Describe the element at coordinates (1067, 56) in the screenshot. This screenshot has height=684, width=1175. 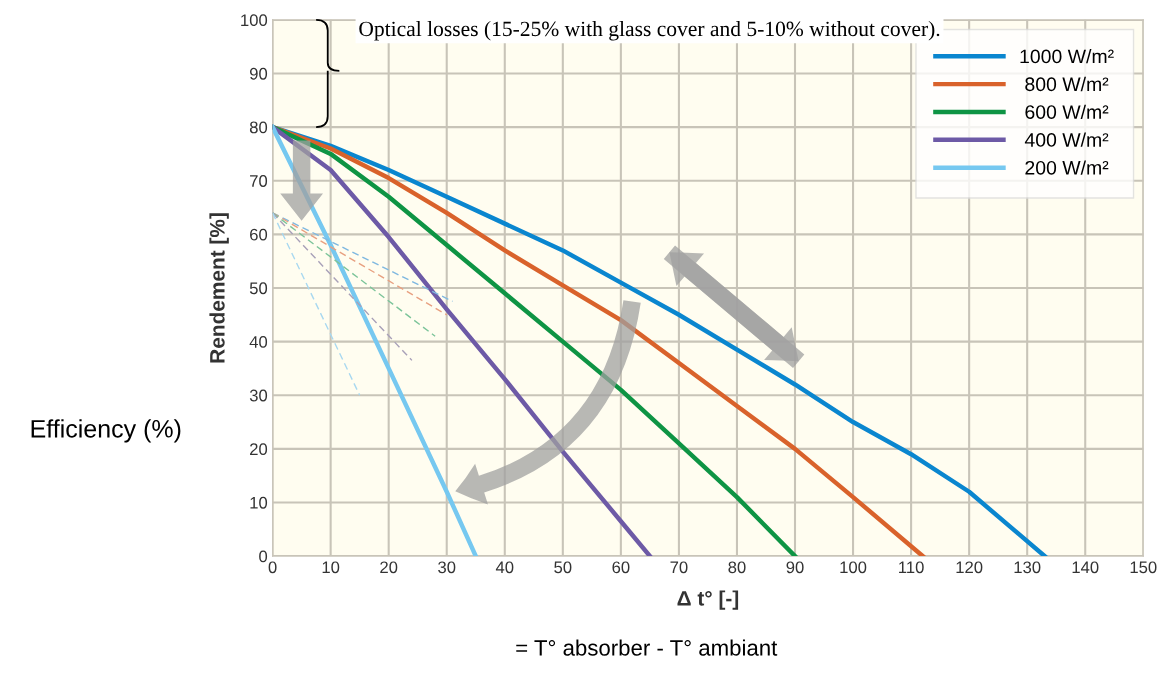
I see `legend-label: 1000 W/m²` at that location.